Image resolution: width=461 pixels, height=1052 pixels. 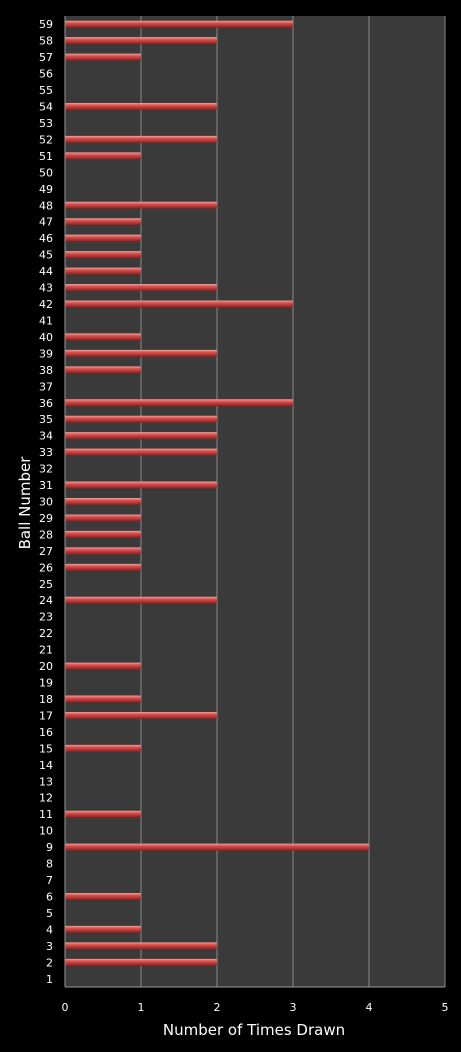 I want to click on y-tick-label: 53, so click(x=46, y=123).